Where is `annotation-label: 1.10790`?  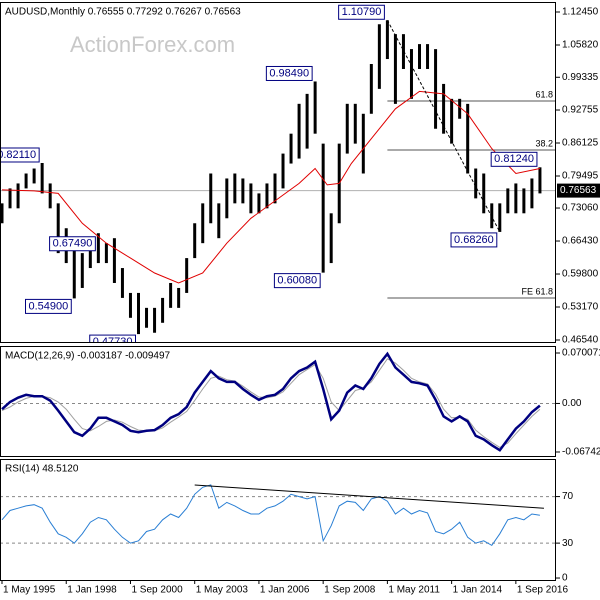 annotation-label: 1.10790 is located at coordinates (362, 12).